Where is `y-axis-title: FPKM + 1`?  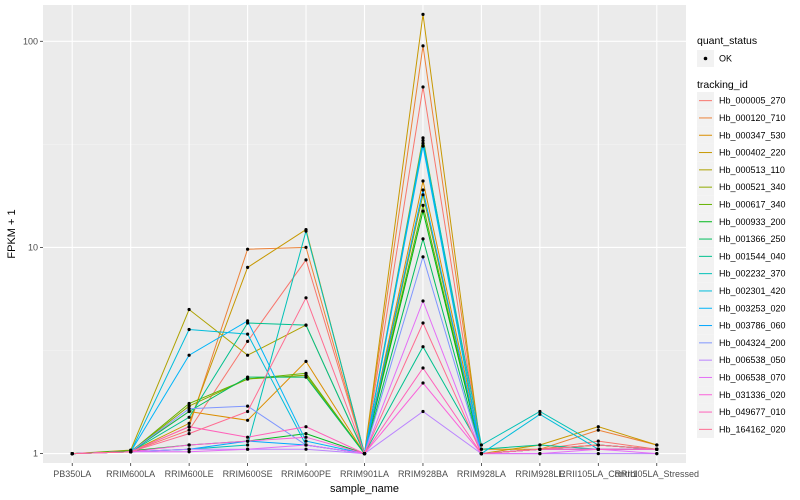 y-axis-title: FPKM + 1 is located at coordinates (12, 233).